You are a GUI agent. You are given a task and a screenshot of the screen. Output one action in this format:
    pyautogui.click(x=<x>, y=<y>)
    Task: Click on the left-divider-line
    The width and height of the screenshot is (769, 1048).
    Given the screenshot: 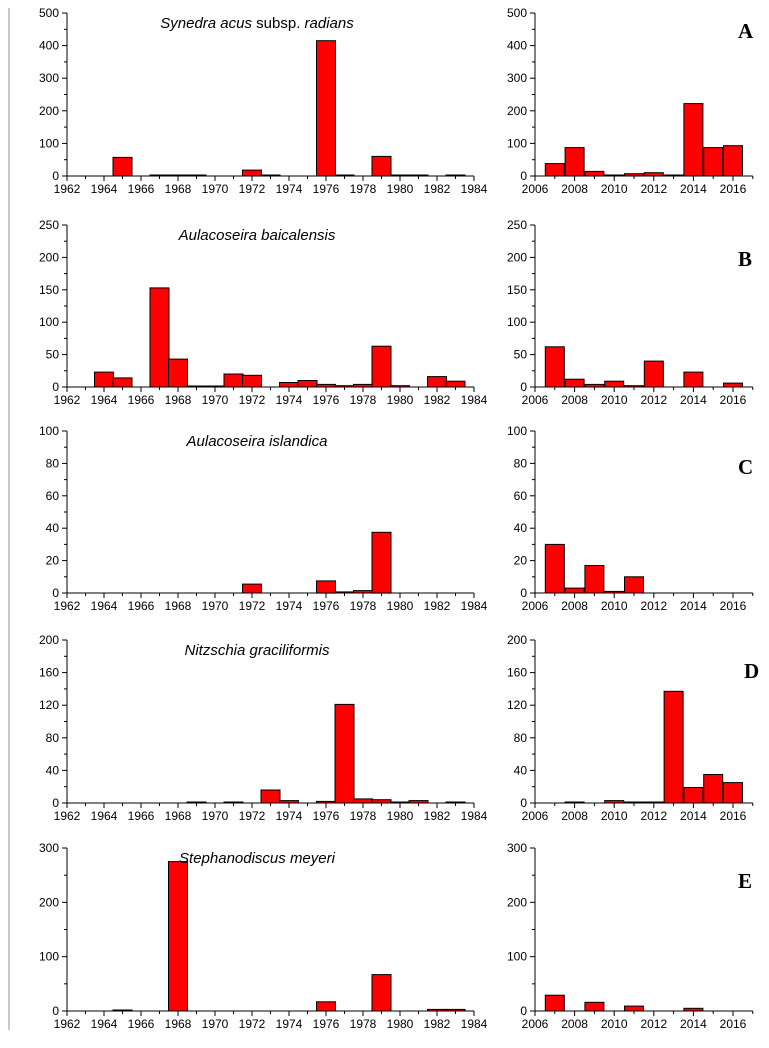 What is the action you would take?
    pyautogui.click(x=9, y=519)
    